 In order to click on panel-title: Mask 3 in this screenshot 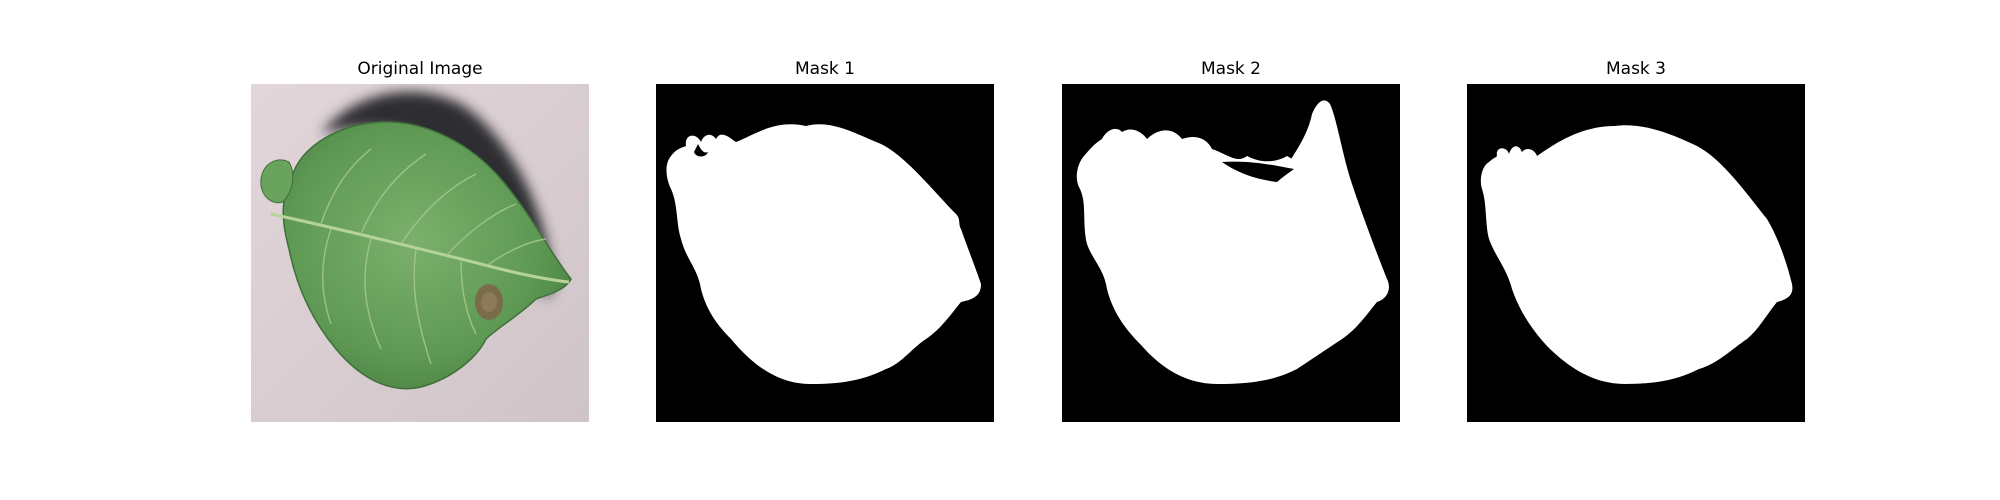, I will do `click(1635, 69)`.